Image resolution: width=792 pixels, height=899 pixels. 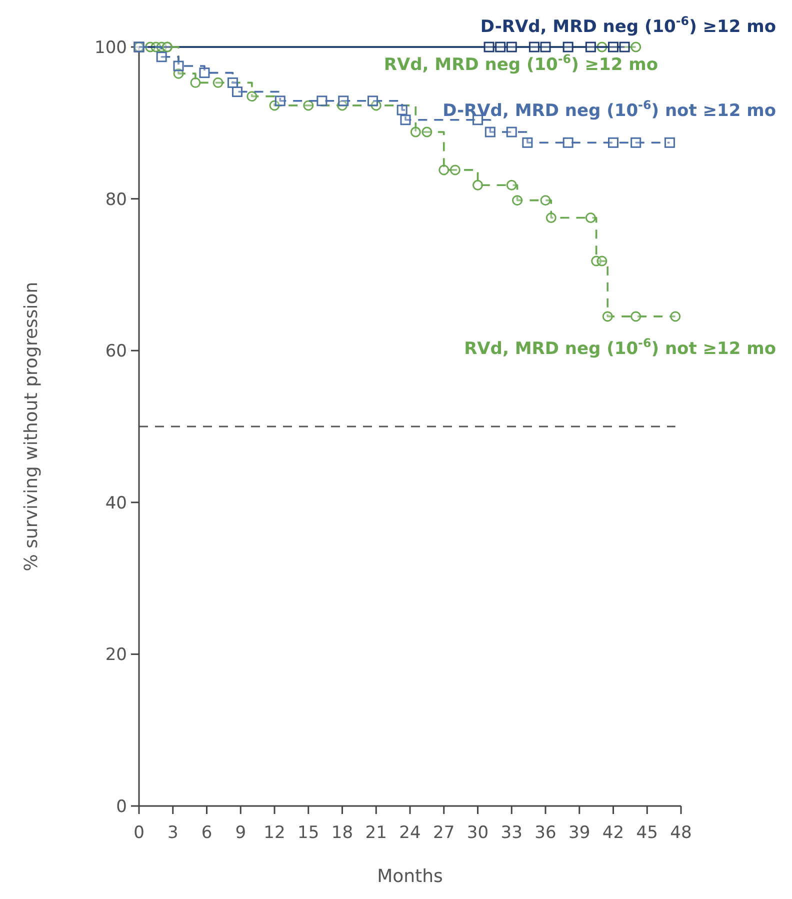 What do you see at coordinates (609, 109) in the screenshot?
I see `series-label: D-RVd, MRD neg (10$^{-6}$) not ≥12 mo` at bounding box center [609, 109].